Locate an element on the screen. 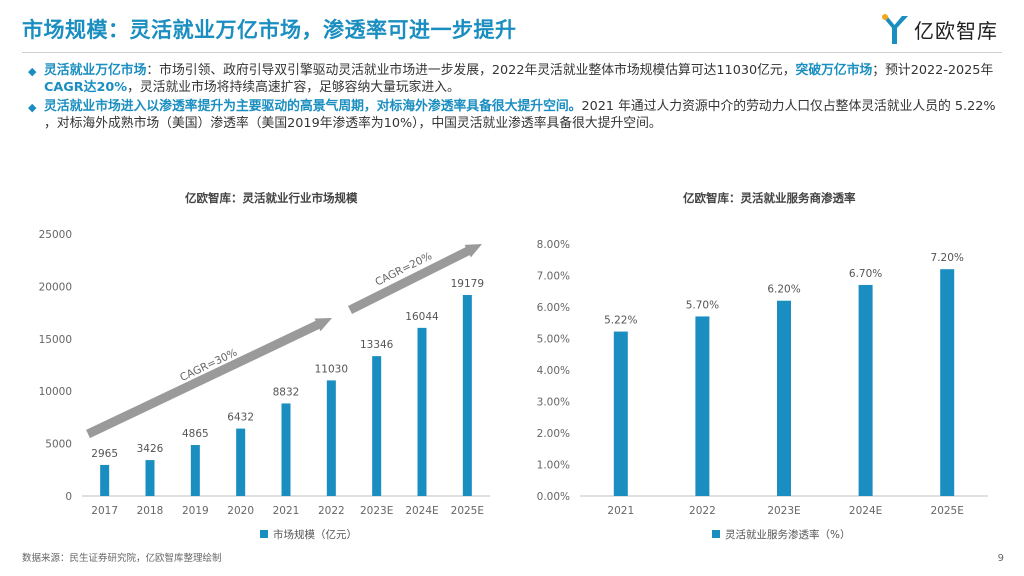 This screenshot has height=576, width=1024. brand-name: 亿欧智库 is located at coordinates (956, 30).